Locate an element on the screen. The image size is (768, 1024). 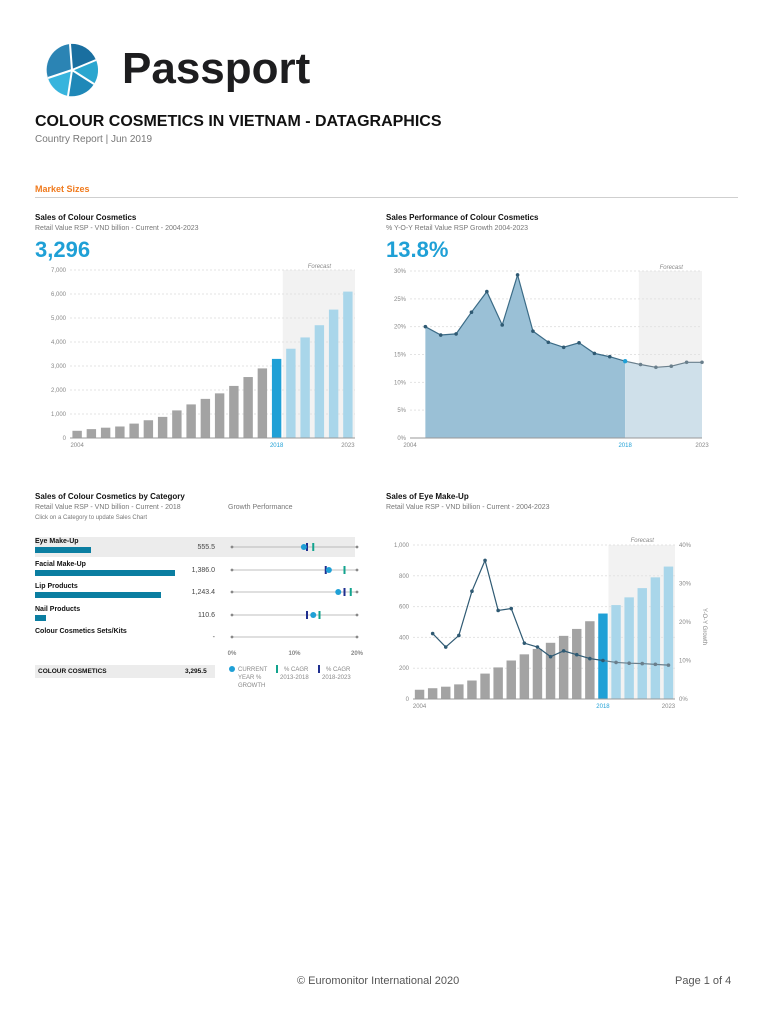
section-divider is located at coordinates (386, 197).